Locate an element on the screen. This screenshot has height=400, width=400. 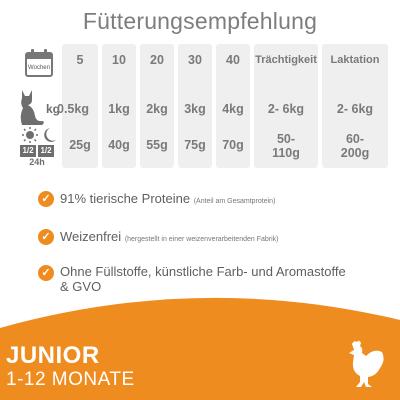
sun-moon-icon is located at coordinates (39, 135).